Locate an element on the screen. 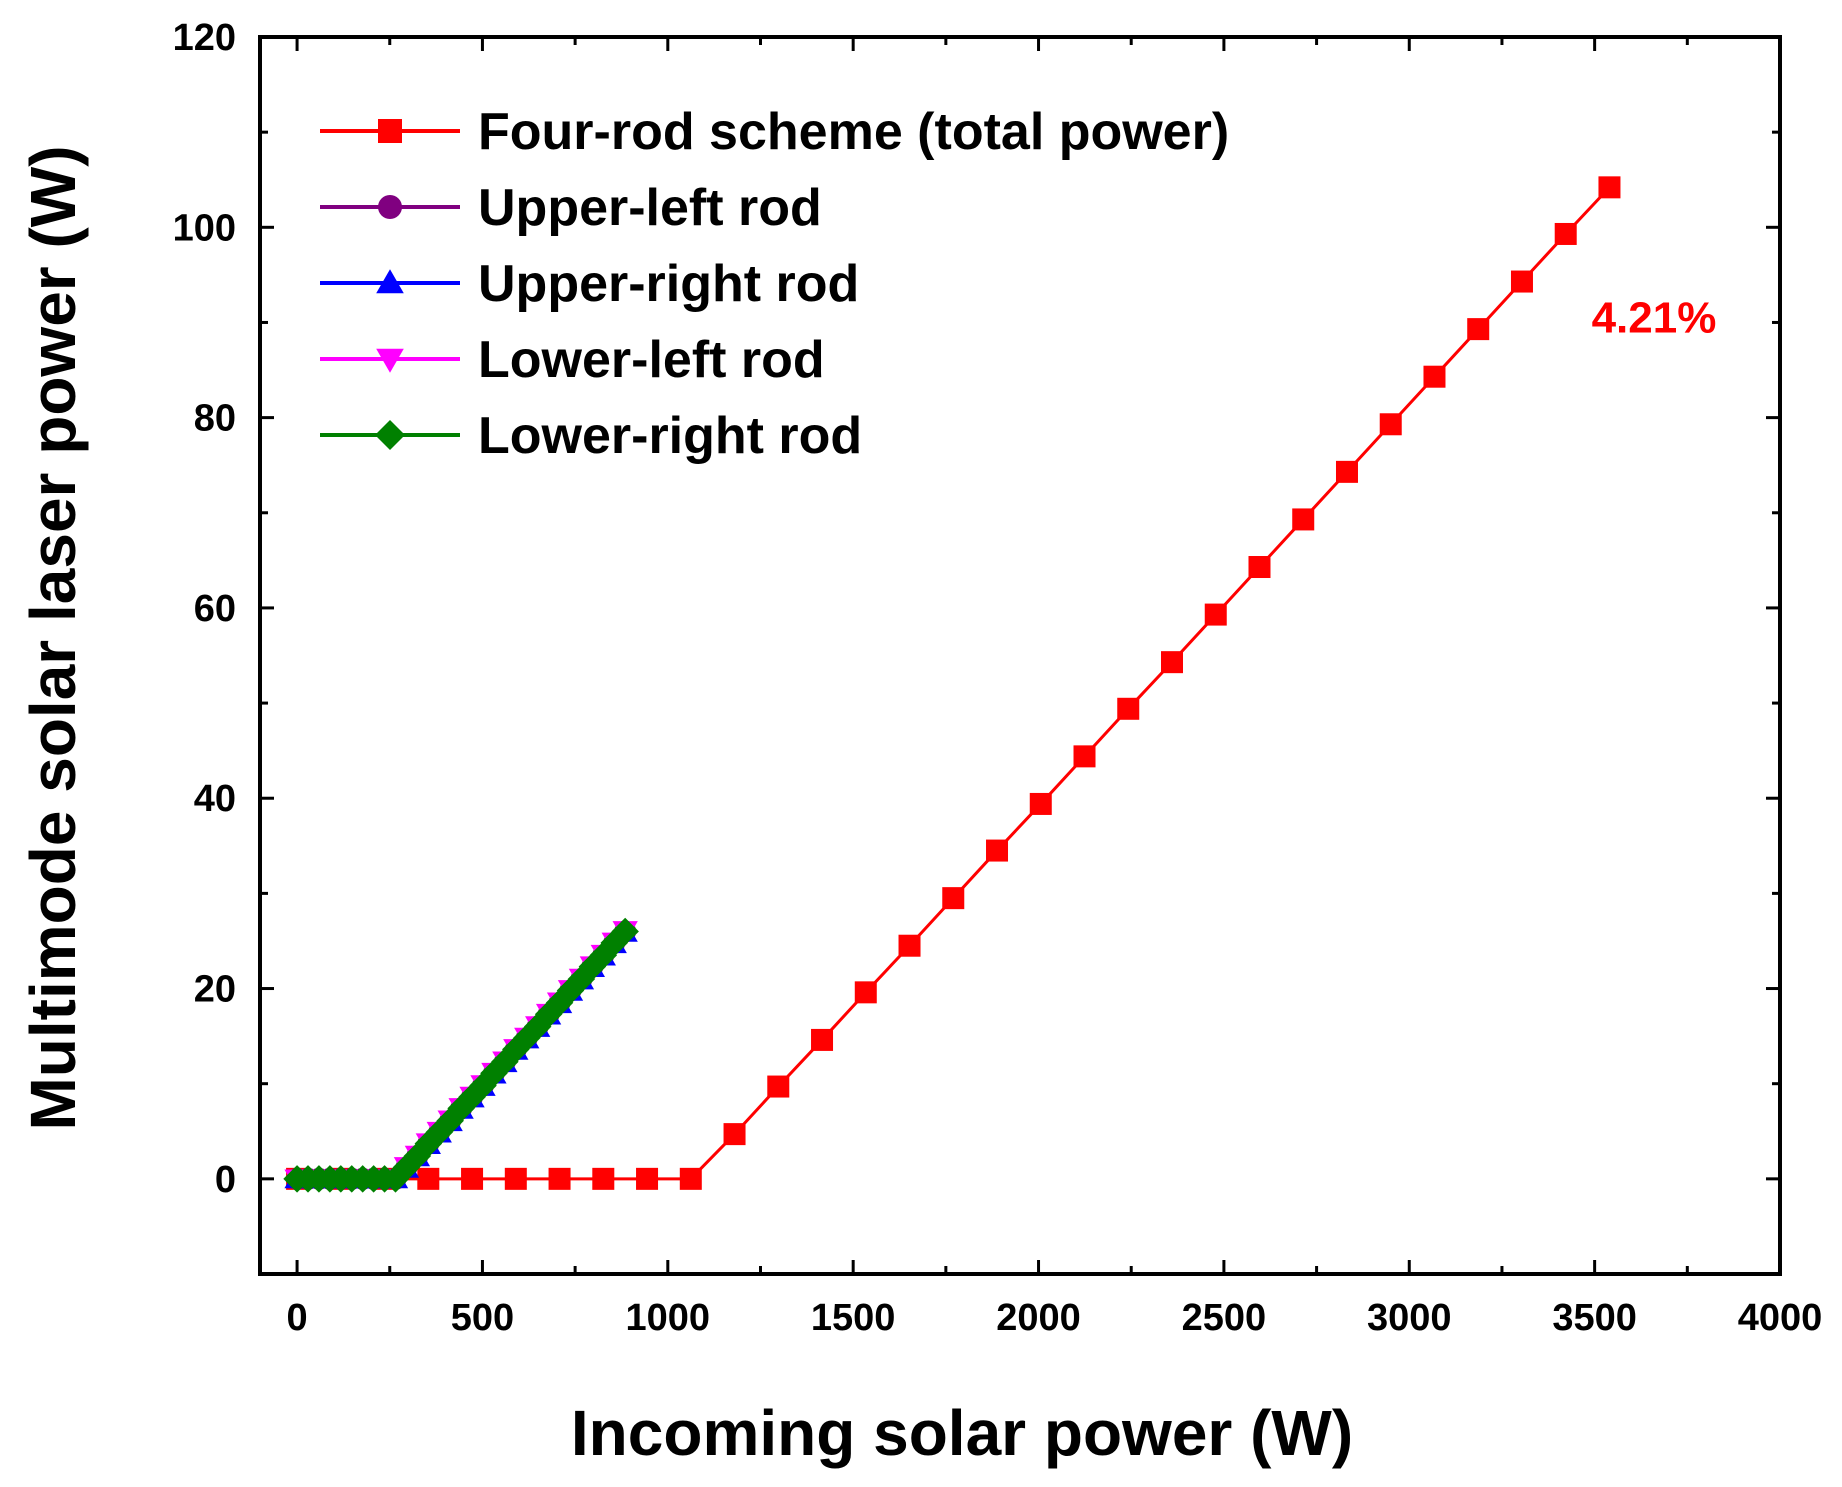 This screenshot has height=1487, width=1842. efficiency-annotation: 4.21% is located at coordinates (1654, 318).